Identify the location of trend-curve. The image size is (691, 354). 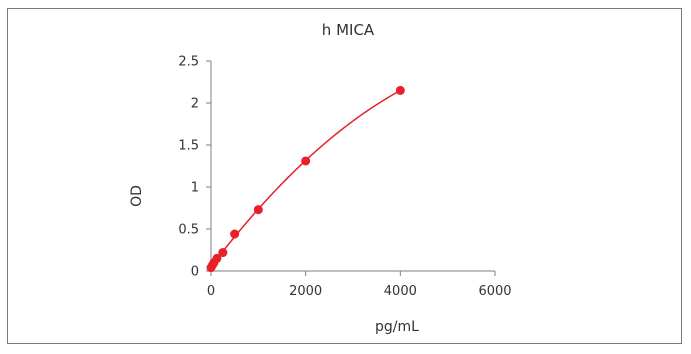
(305, 178).